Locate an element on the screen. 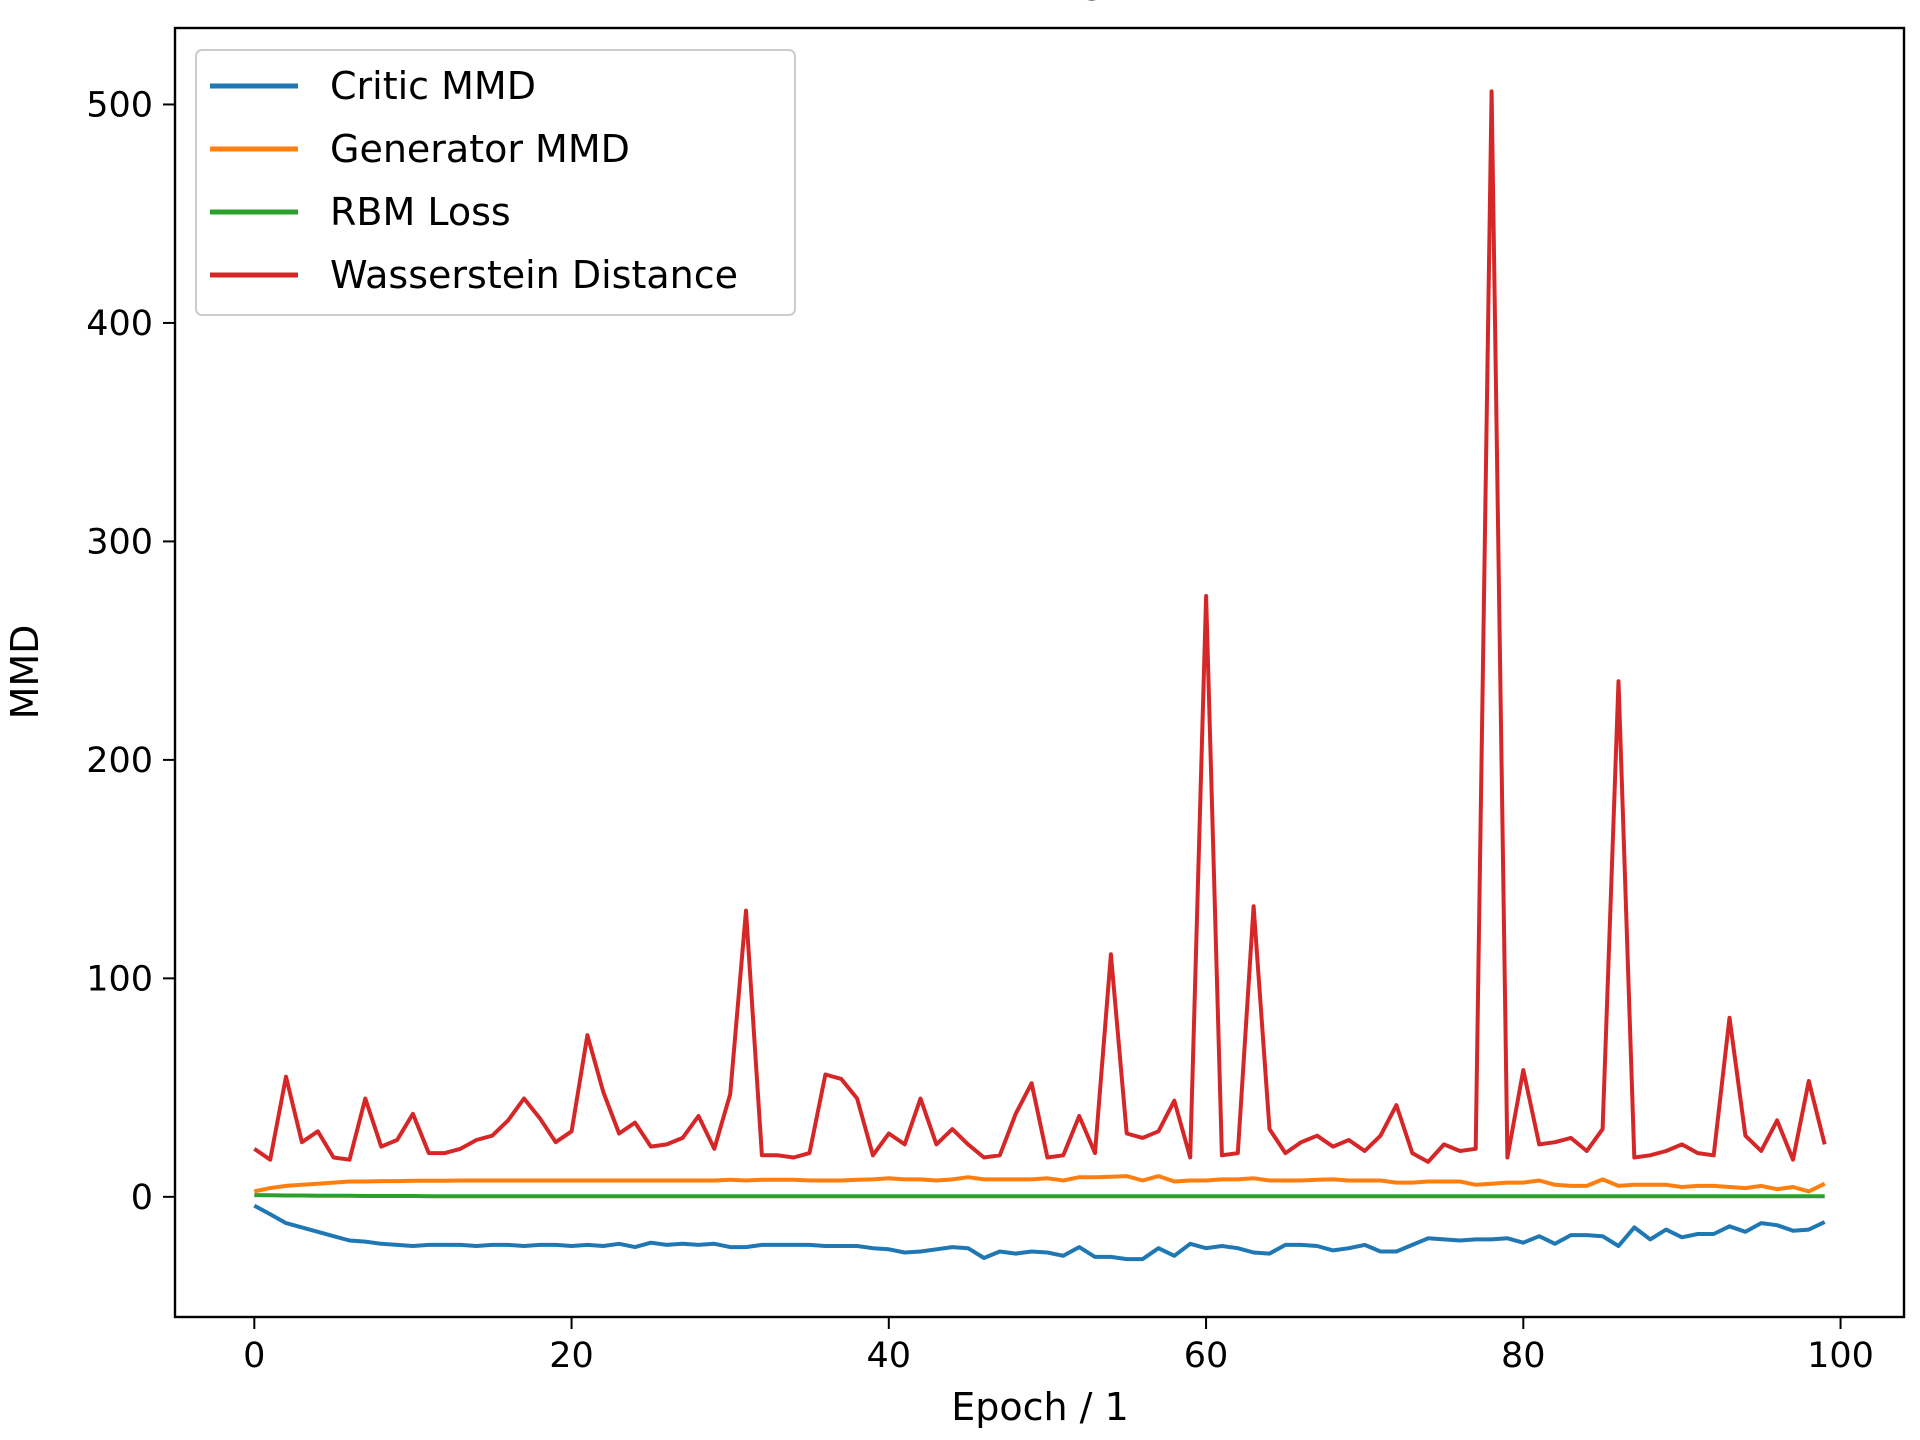  x-tick-label: 100 is located at coordinates (1840, 1356).